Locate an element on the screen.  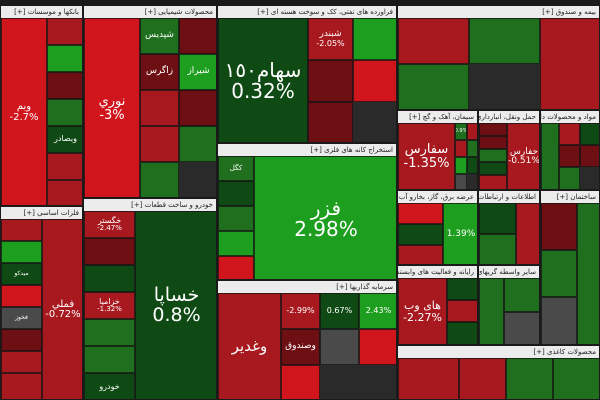
stock-tile: 1.39% is located at coordinates (460, 233).